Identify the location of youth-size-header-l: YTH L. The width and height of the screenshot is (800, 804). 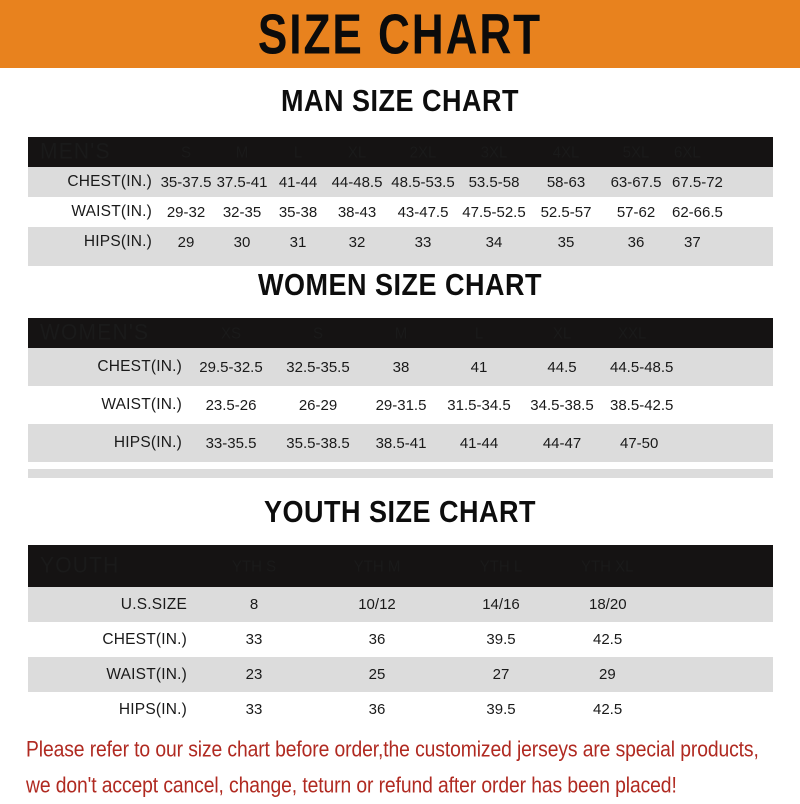
(501, 566).